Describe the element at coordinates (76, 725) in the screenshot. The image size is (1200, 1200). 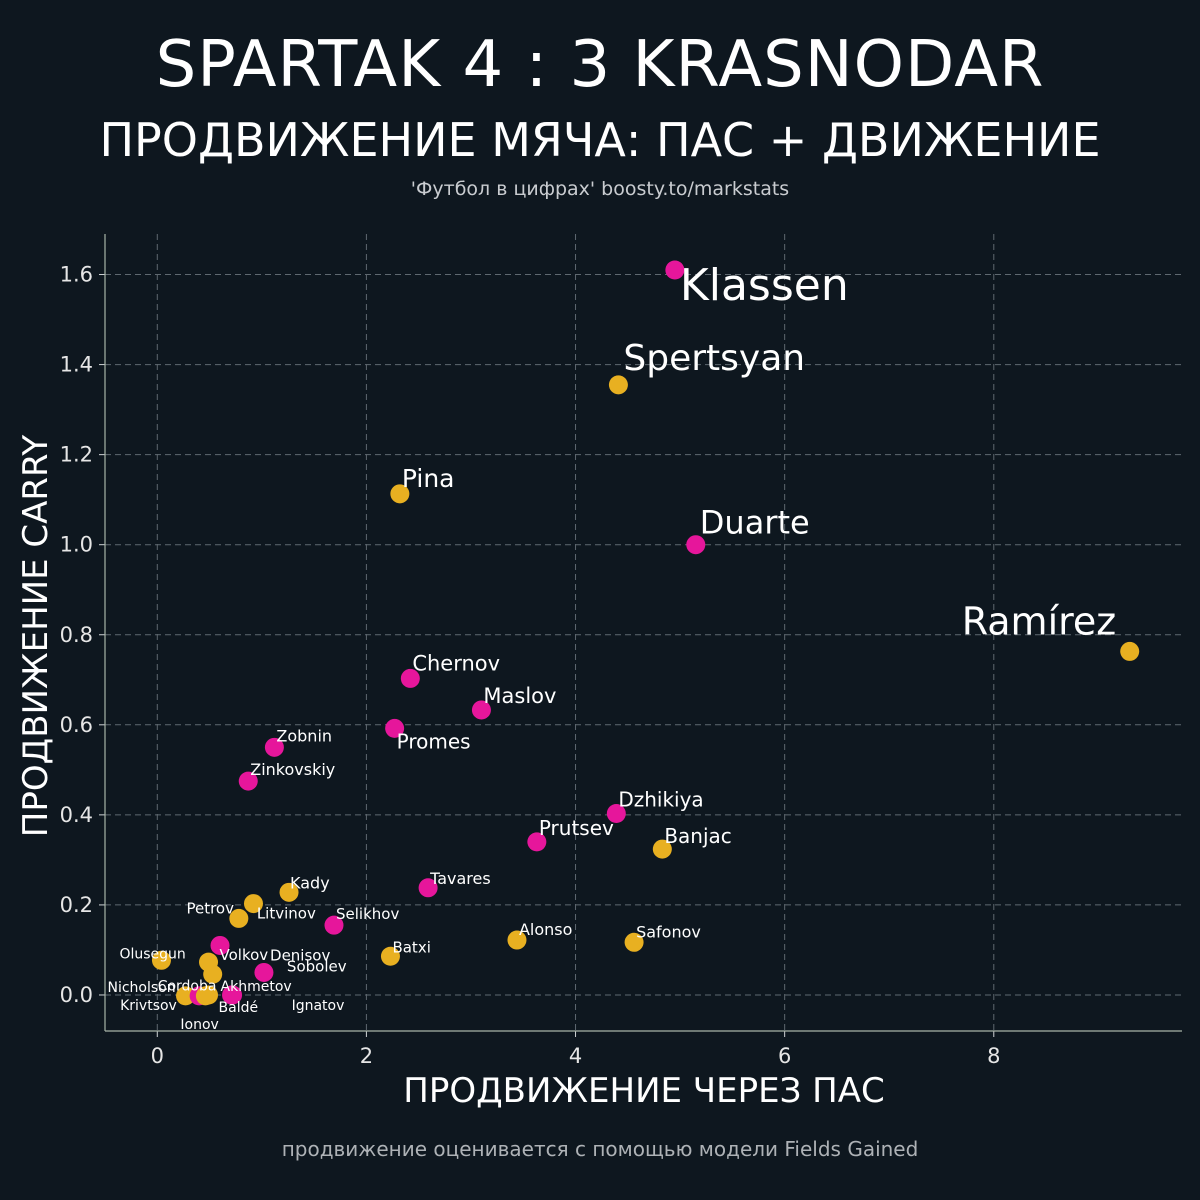
I see `y-tick-label: 0.6` at that location.